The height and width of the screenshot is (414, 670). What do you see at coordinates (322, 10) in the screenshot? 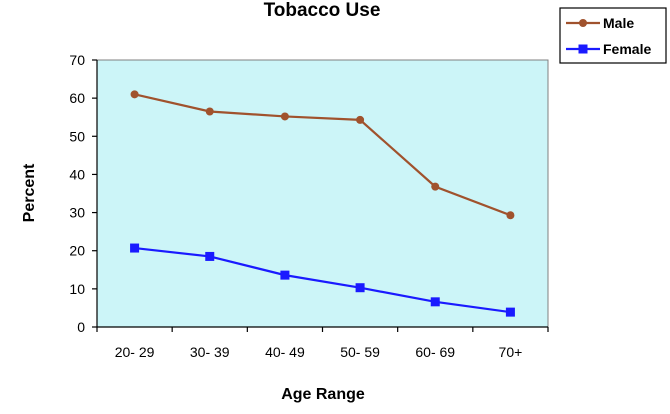
I see `chart-title: Tobacco Use` at bounding box center [322, 10].